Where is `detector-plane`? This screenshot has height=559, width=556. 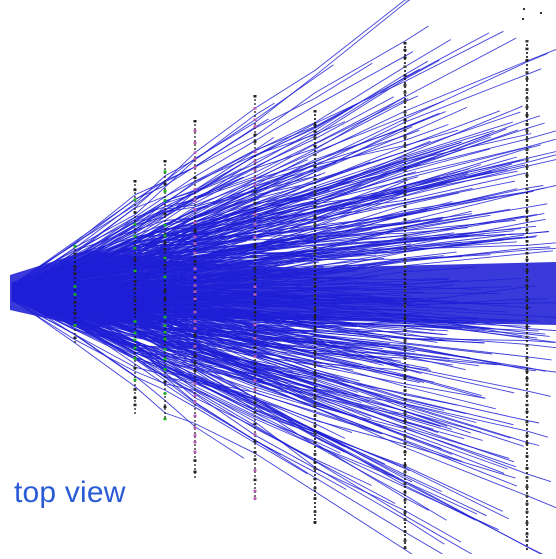
detector-plane is located at coordinates (255, 297).